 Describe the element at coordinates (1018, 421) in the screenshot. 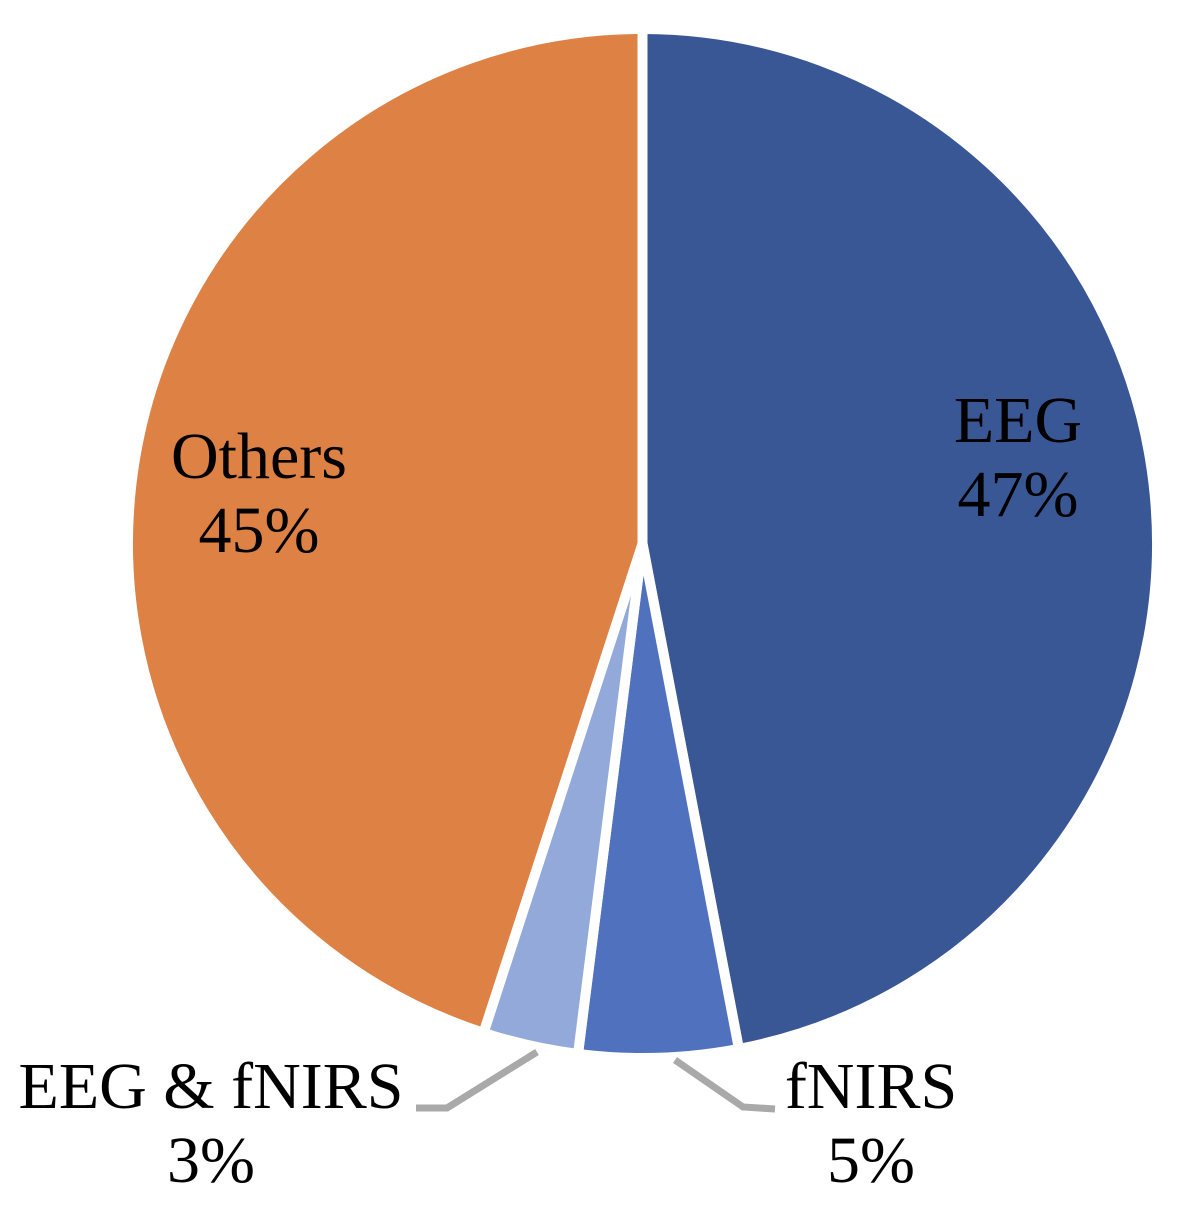

I see `slice-name-eeg: EEG` at that location.